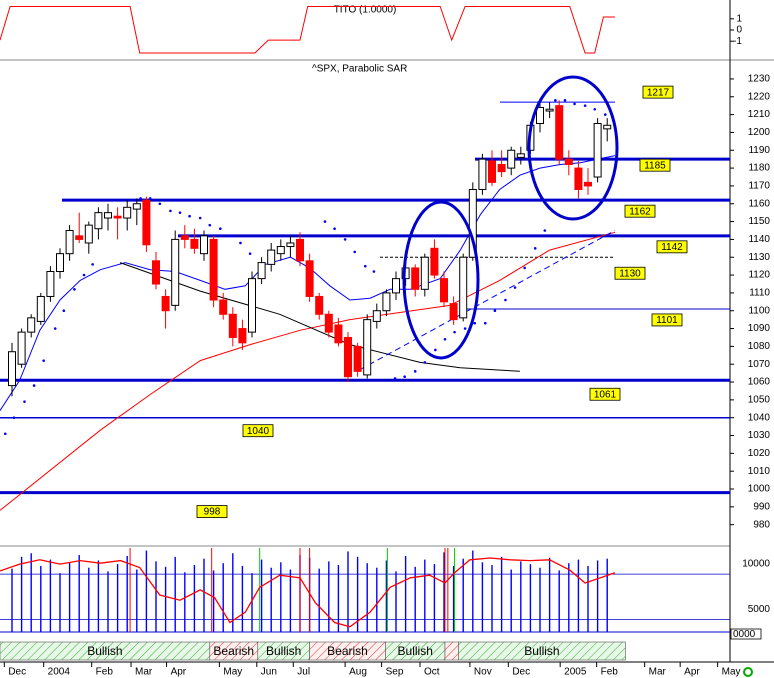 This screenshot has height=678, width=774. I want to click on stochastic-line, so click(308, 592).